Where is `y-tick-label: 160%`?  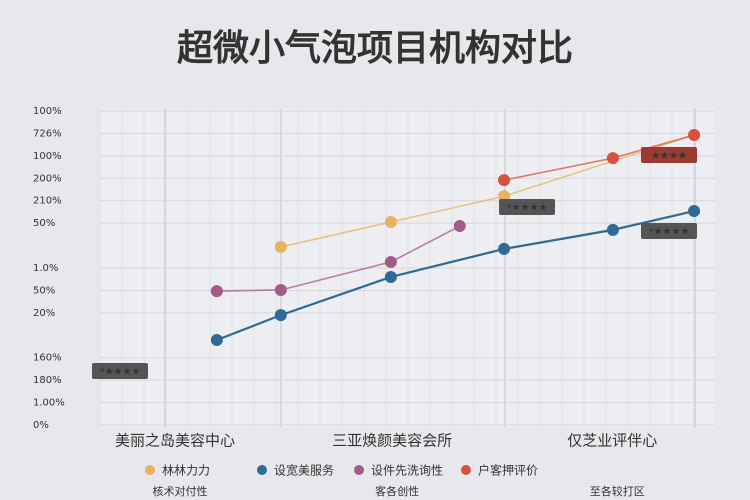 y-tick-label: 160% is located at coordinates (47, 358).